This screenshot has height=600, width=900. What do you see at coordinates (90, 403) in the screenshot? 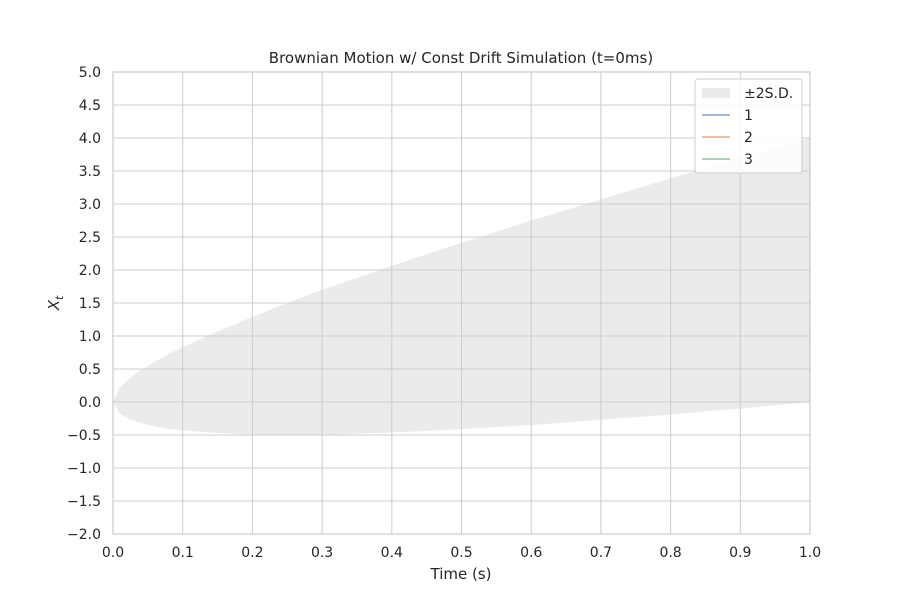
I see `y-tick-label: 0.0` at bounding box center [90, 403].